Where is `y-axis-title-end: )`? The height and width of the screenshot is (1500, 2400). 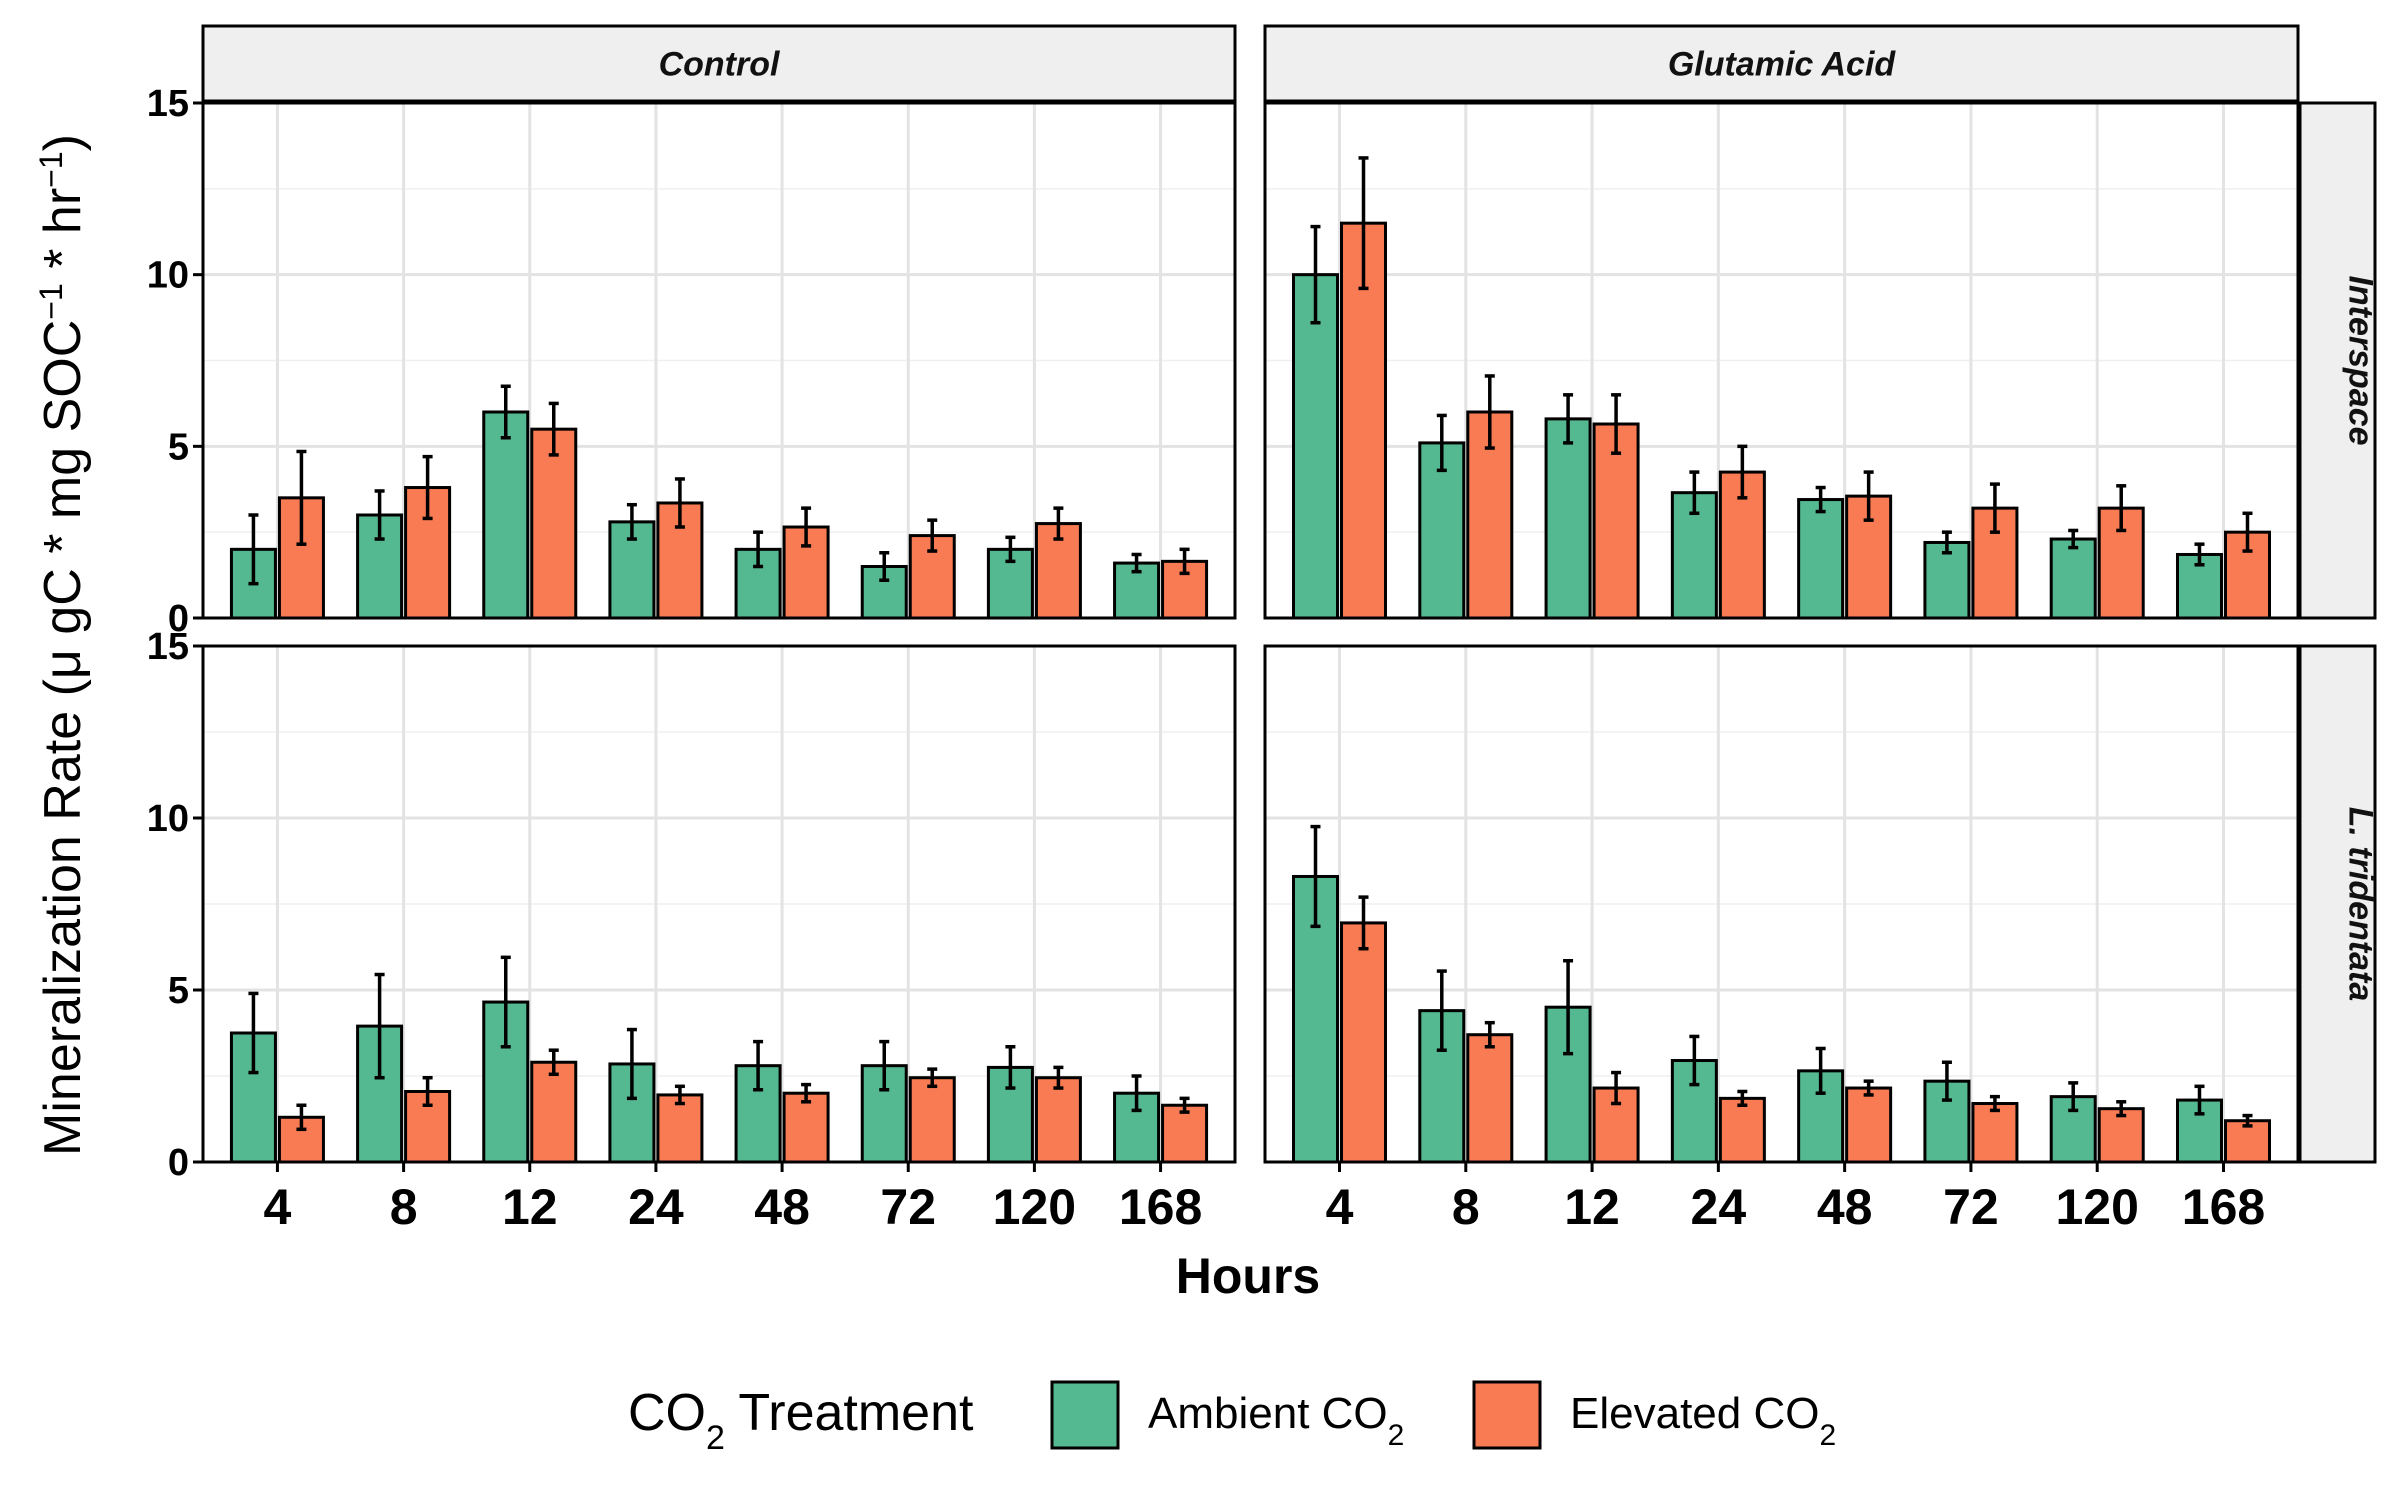
y-axis-title-end: ) is located at coordinates (63, 142).